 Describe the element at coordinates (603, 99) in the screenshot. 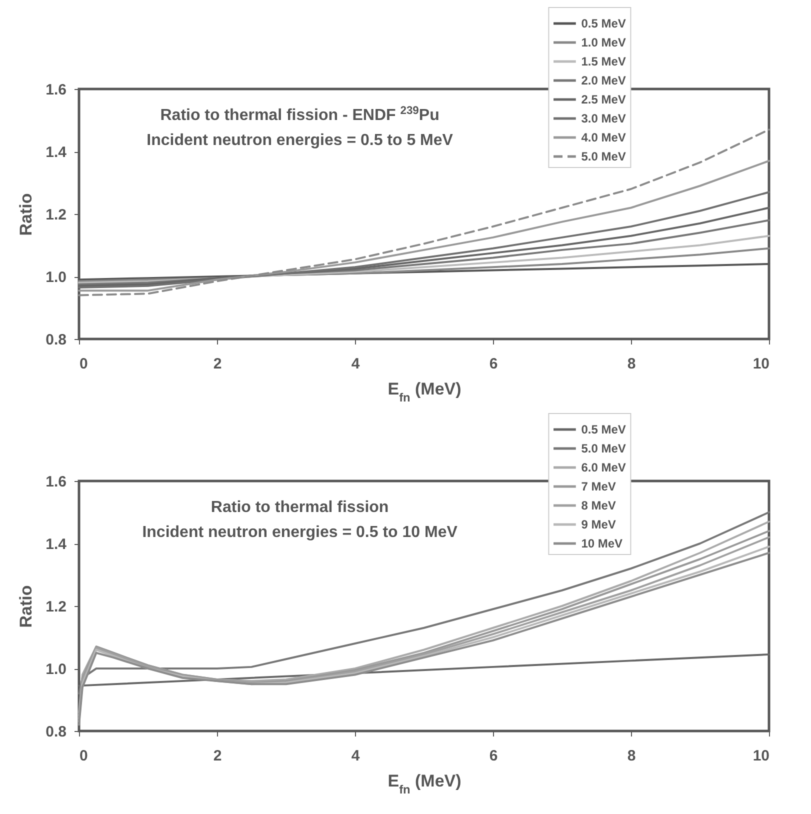

I see `legend-label: 2.5 MeV` at that location.